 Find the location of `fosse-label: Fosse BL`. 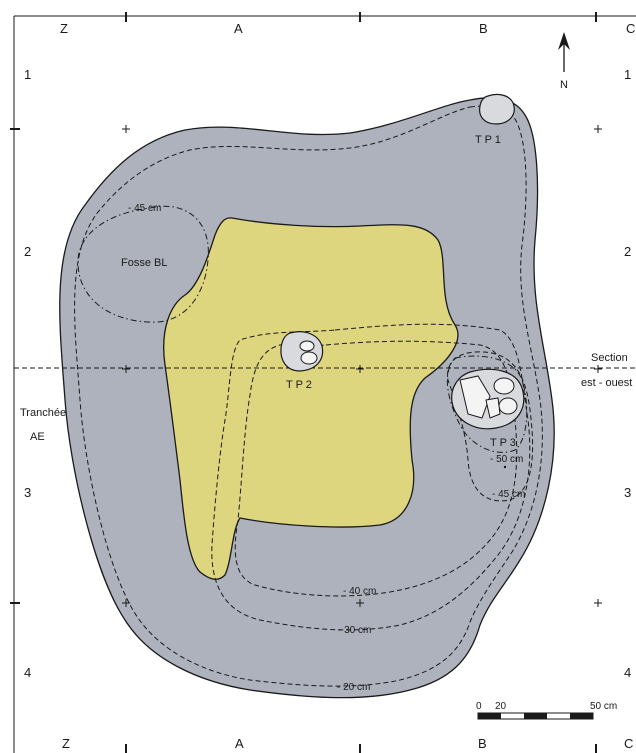

fosse-label: Fosse BL is located at coordinates (144, 263).